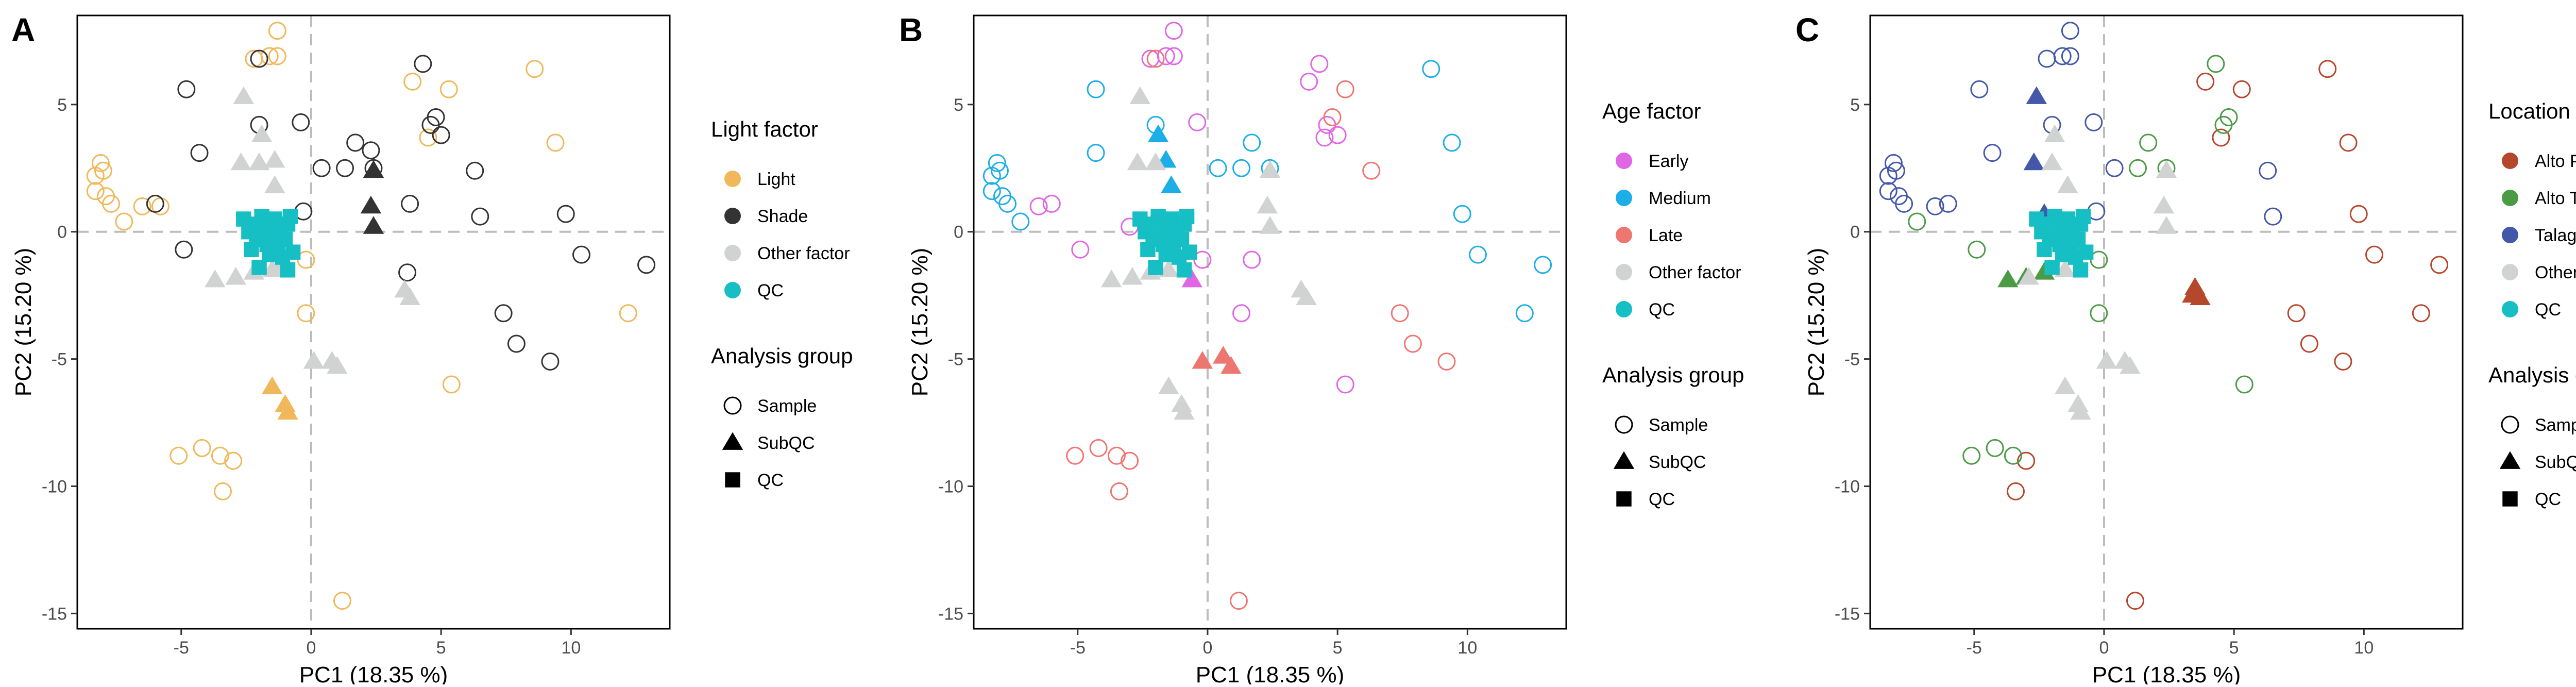  What do you see at coordinates (23, 29) in the screenshot?
I see `panel-letter: A` at bounding box center [23, 29].